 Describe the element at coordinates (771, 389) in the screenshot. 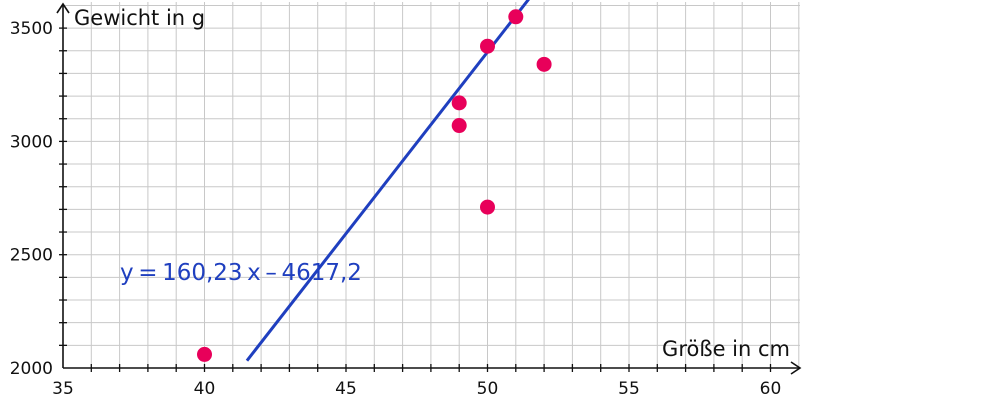

I see `x-tick-label: 60` at that location.